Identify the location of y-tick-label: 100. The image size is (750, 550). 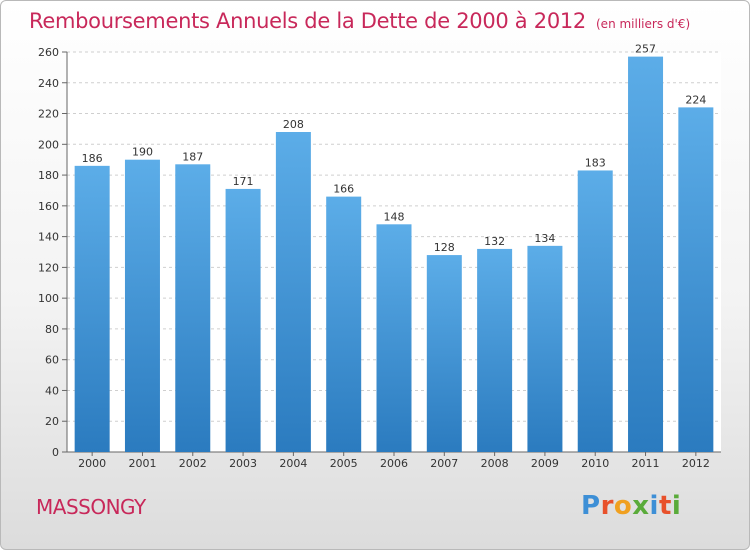
(48, 298).